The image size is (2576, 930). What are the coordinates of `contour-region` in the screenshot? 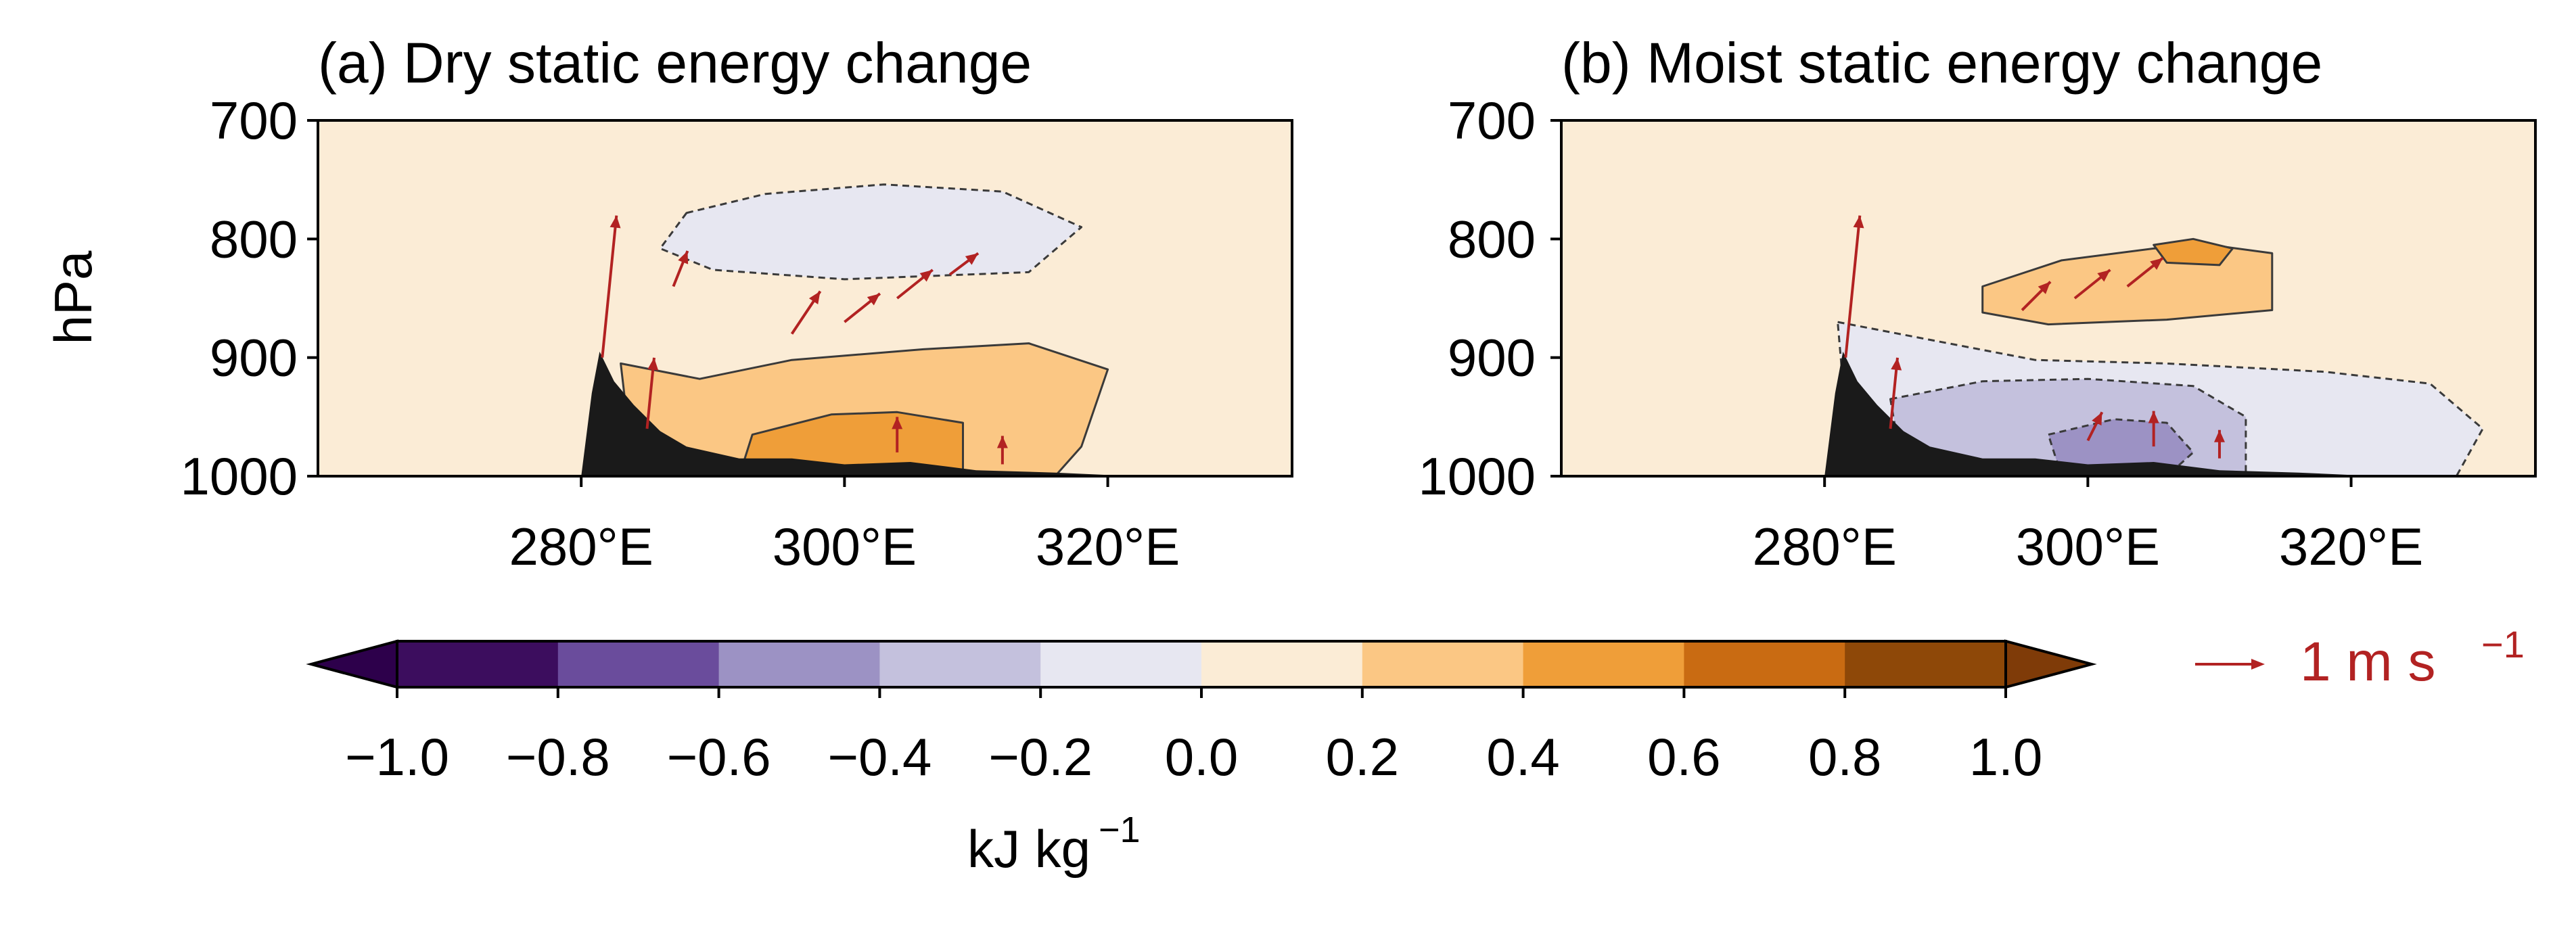 It's located at (2193, 252).